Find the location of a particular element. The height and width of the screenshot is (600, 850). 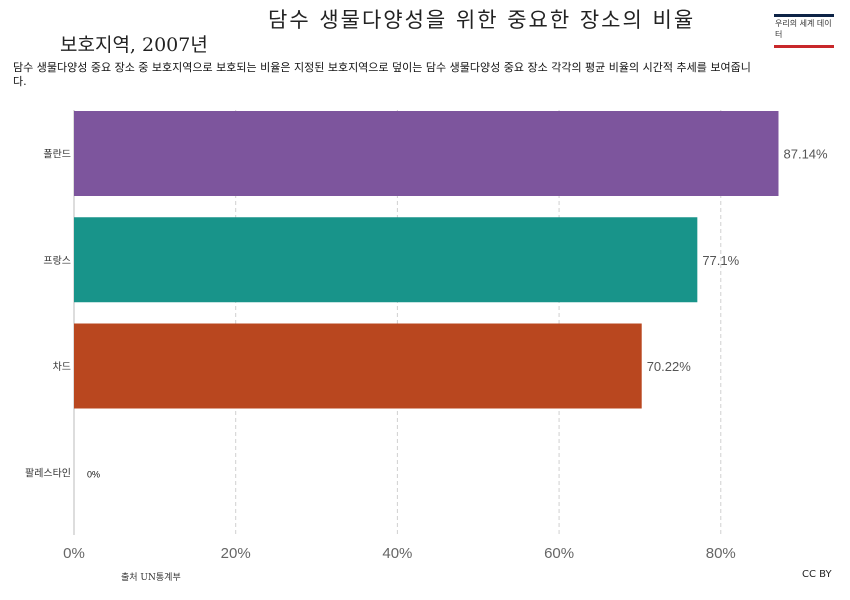

x-tick-label: 80% is located at coordinates (721, 553).